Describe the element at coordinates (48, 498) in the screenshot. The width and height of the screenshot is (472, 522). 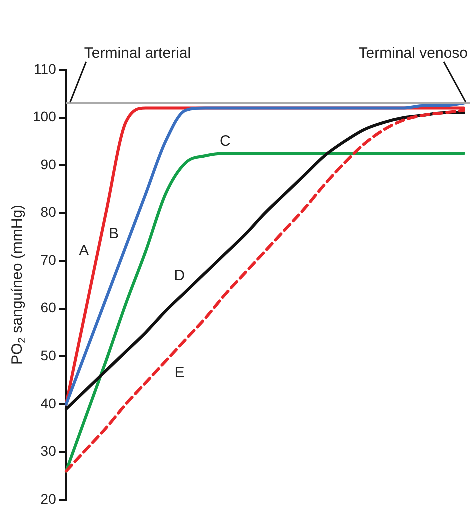
I see `y-tick-label: 20` at that location.